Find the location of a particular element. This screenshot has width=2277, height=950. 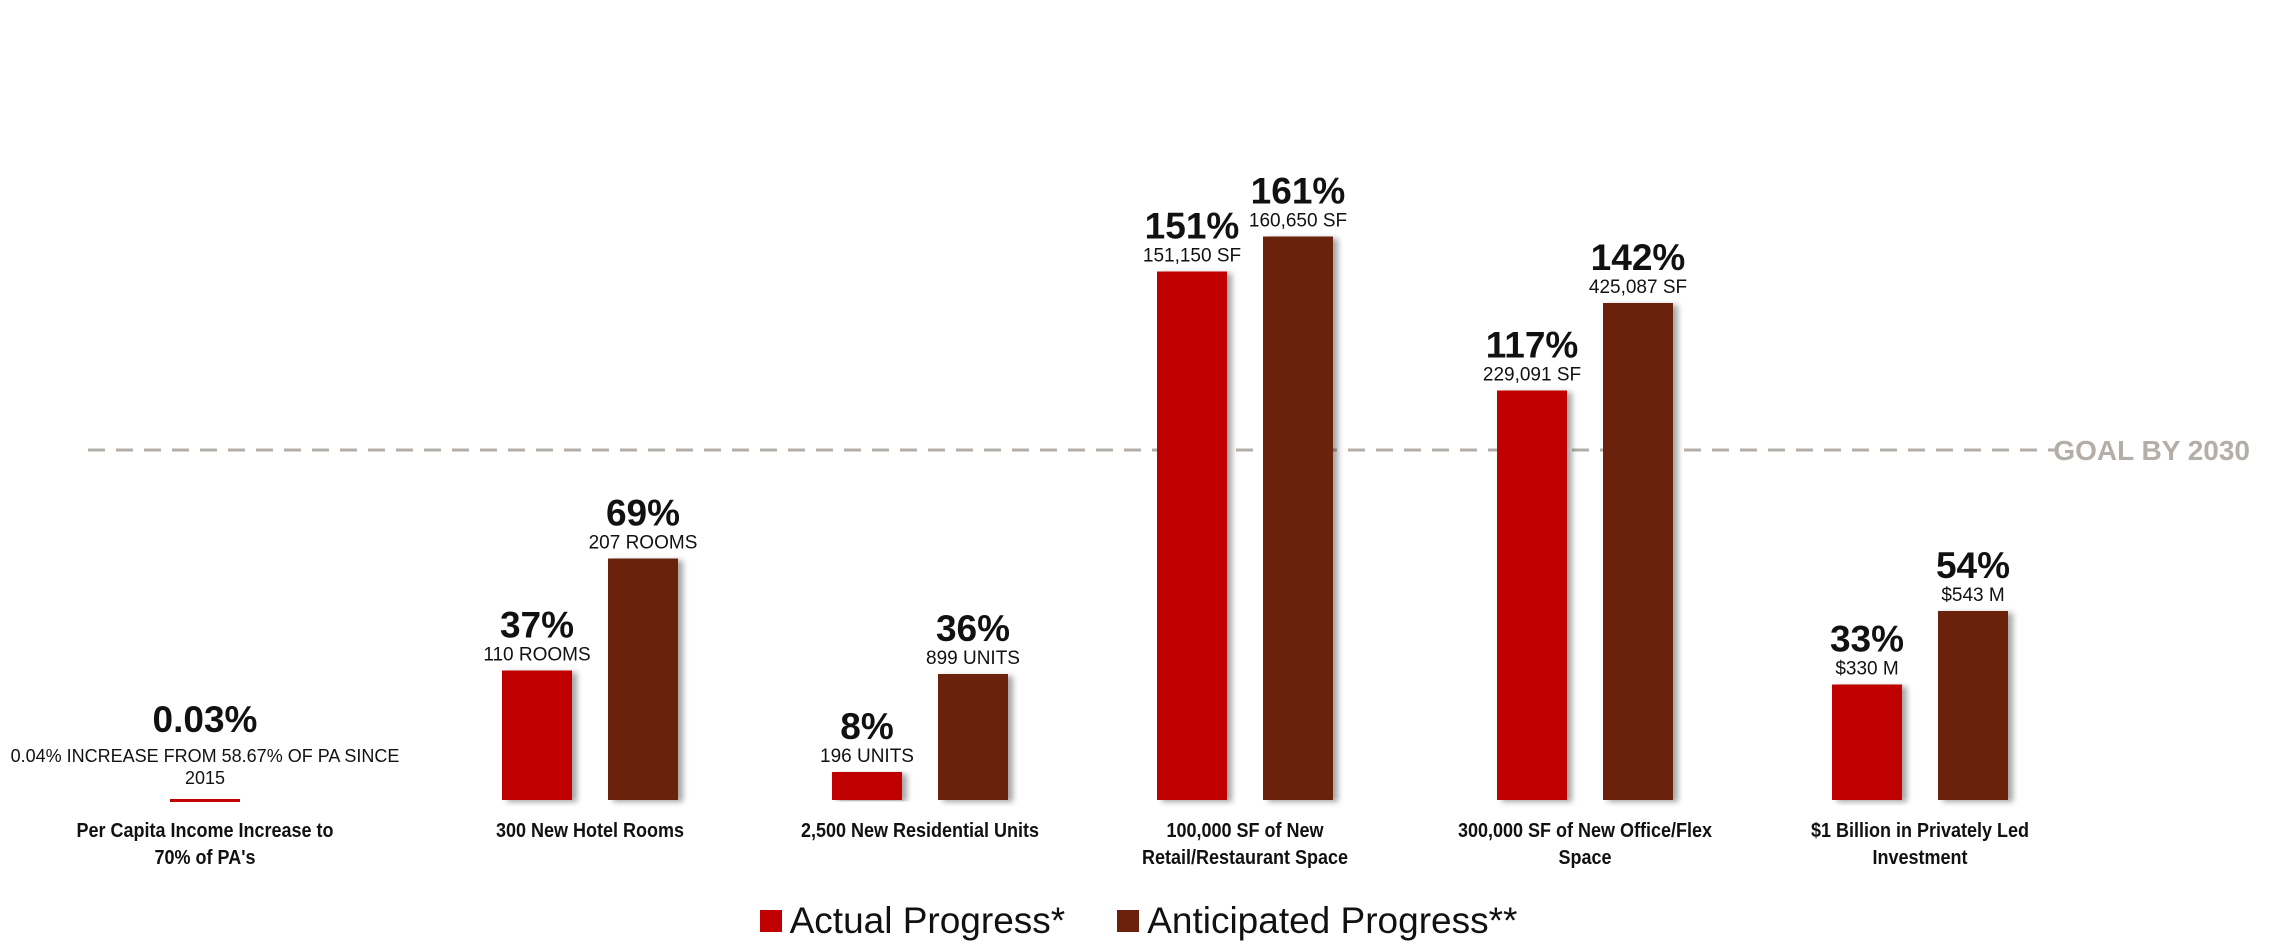

legend-label-actual: Actual Progress* is located at coordinates (927, 920).